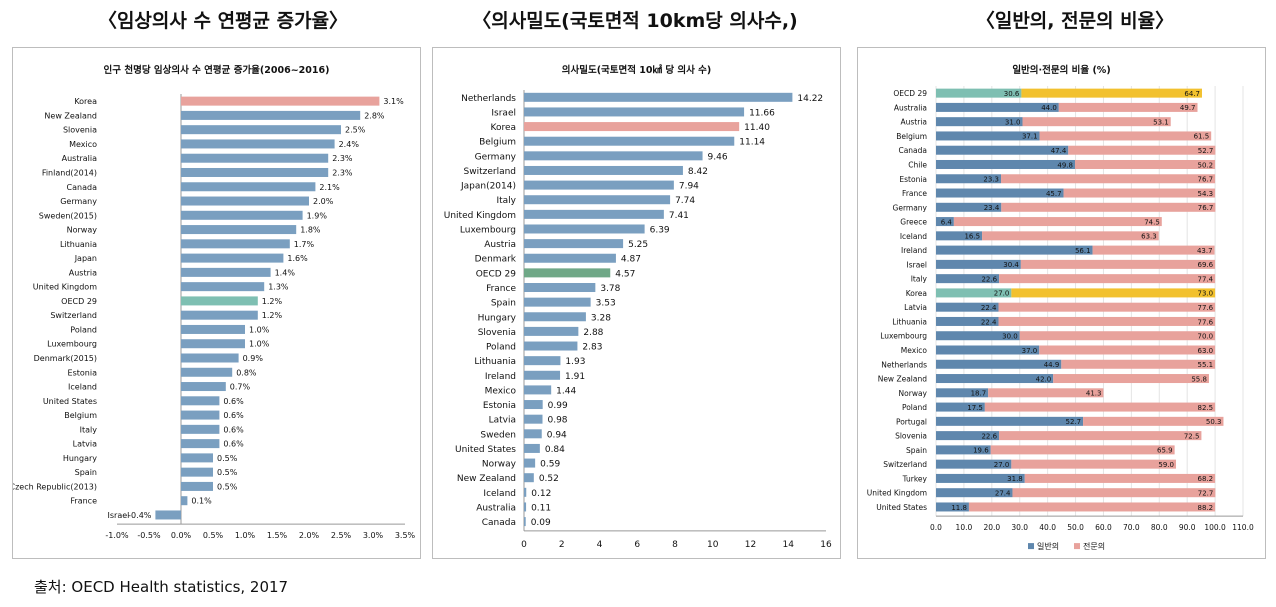 The image size is (1276, 607). I want to click on x-tick-label: 100.0, so click(1215, 527).